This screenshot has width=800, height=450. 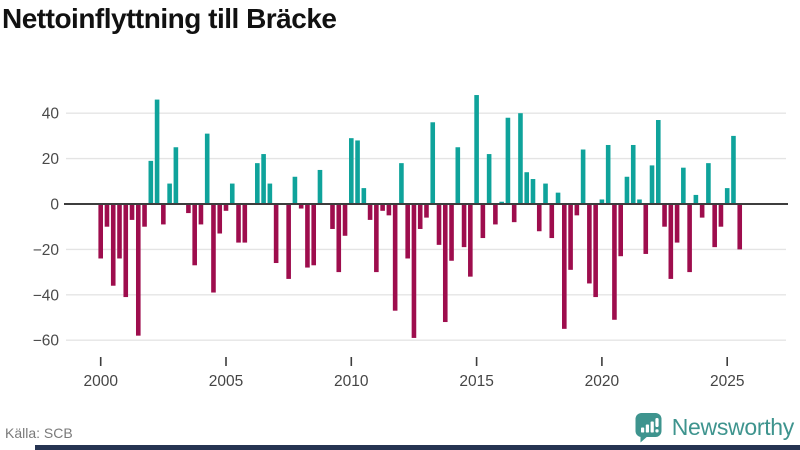 I want to click on bar-2007-q4, so click(x=295, y=190).